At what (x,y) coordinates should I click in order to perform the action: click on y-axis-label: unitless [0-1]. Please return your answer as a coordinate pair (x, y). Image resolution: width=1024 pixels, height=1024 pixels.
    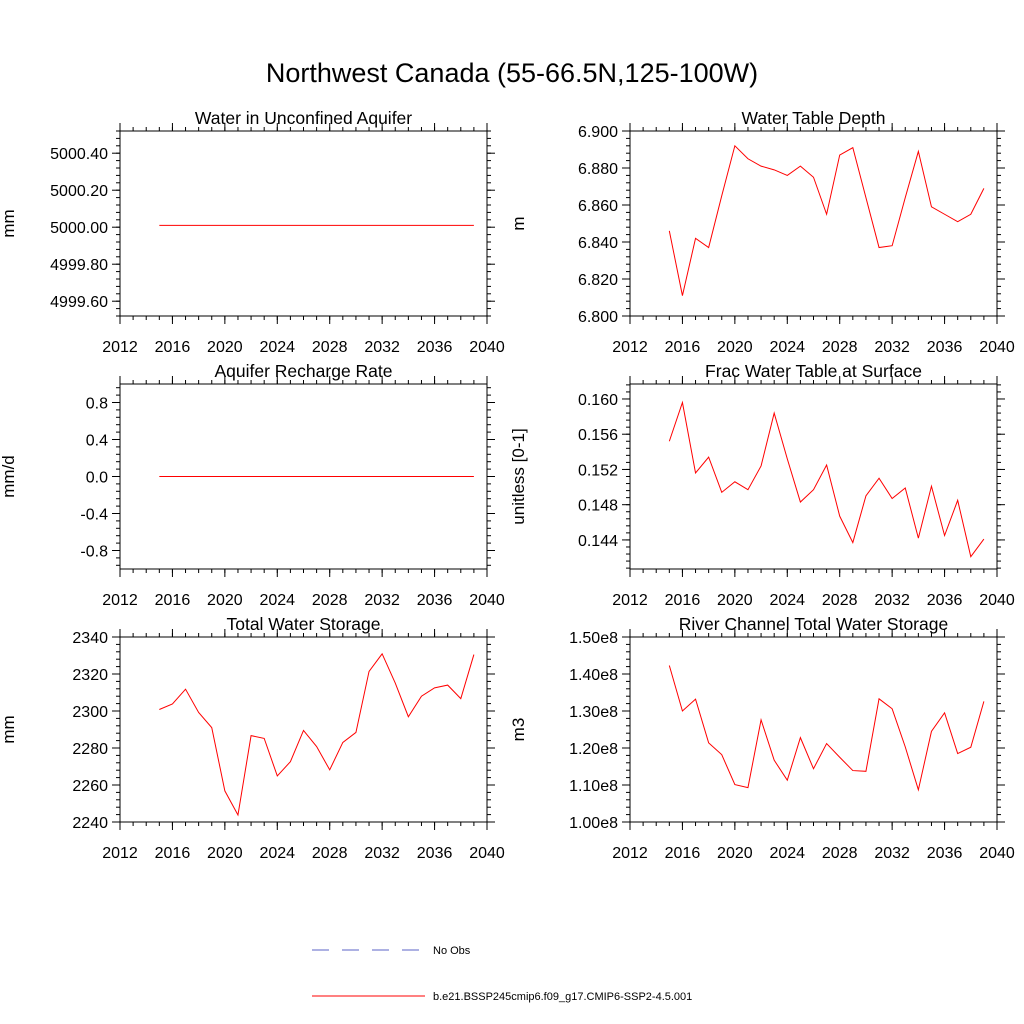
    Looking at the image, I should click on (518, 476).